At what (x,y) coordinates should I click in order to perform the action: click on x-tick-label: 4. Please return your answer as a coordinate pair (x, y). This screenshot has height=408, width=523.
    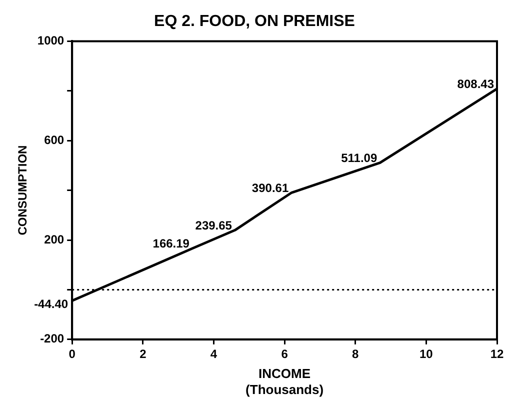
    Looking at the image, I should click on (214, 353).